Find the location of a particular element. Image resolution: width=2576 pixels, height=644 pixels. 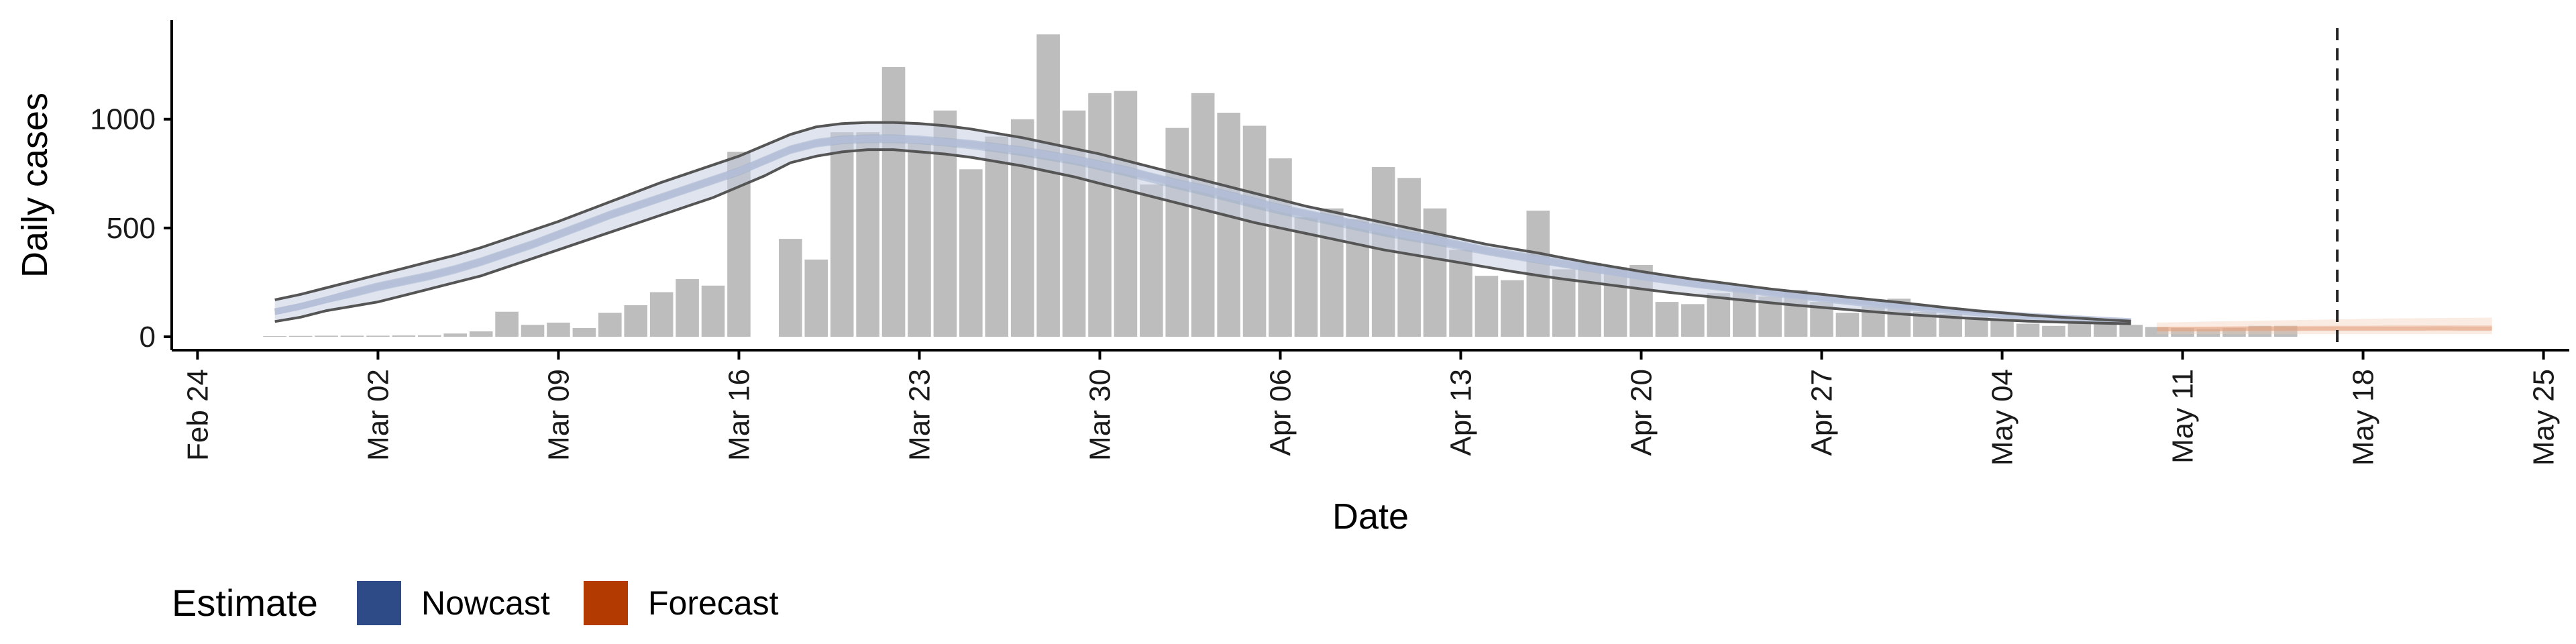

forecast-median-line is located at coordinates (2324, 328).